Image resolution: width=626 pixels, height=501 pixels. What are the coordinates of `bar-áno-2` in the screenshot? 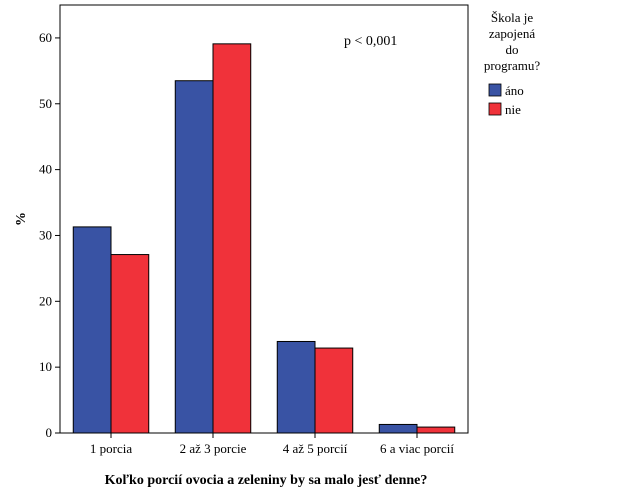 It's located at (194, 257).